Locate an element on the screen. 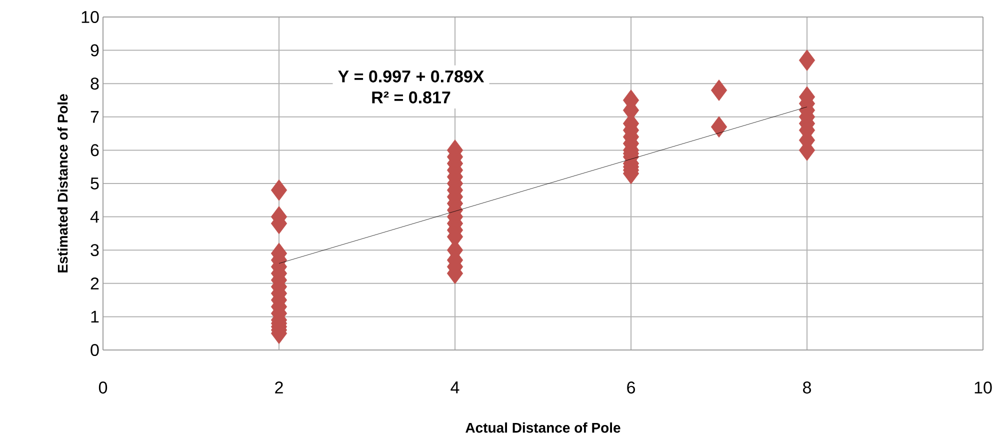 The width and height of the screenshot is (998, 437). x-tick-label: 0 is located at coordinates (103, 388).